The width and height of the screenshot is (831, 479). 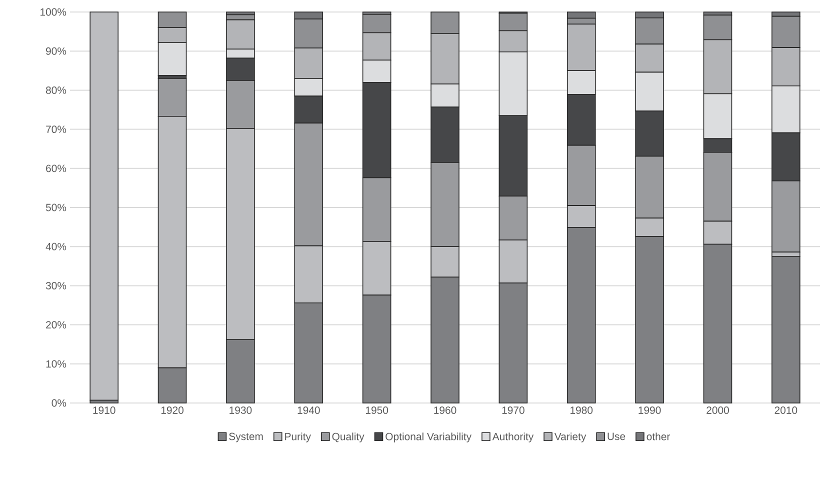 I want to click on y-tick-label: 90%, so click(x=56, y=51).